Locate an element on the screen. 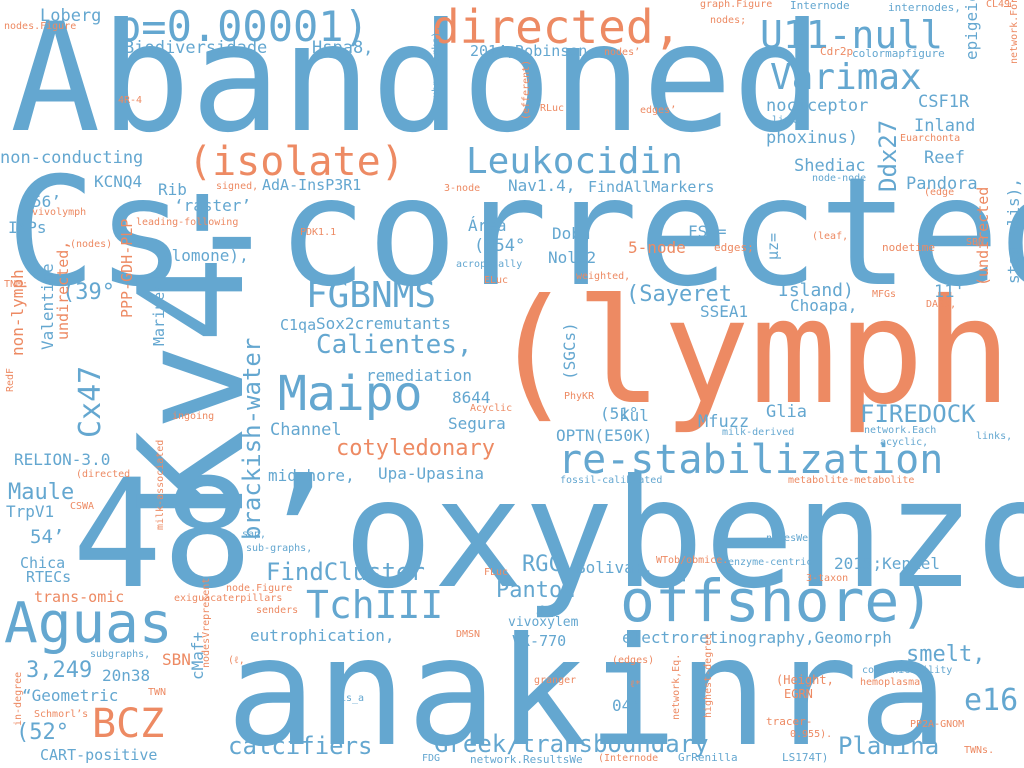  cloud-word: 54’ is located at coordinates (47, 537).